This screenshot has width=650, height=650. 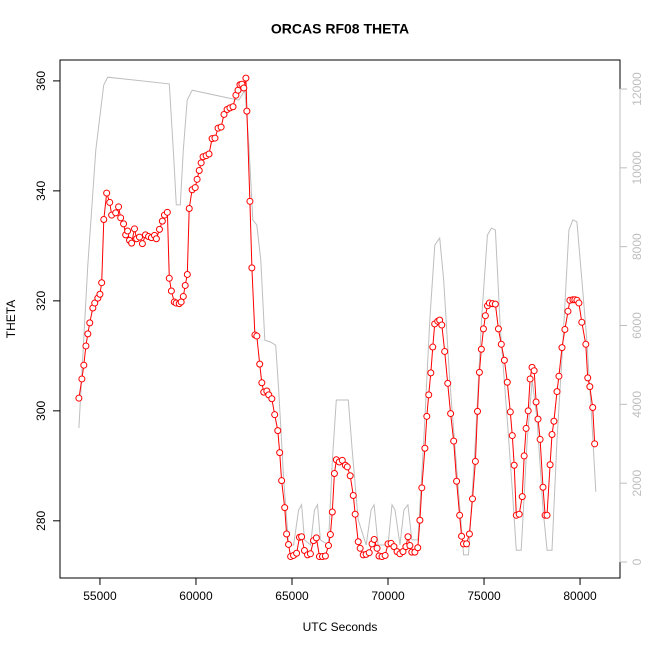 I want to click on y2-tick-label: 10000, so click(x=637, y=168).